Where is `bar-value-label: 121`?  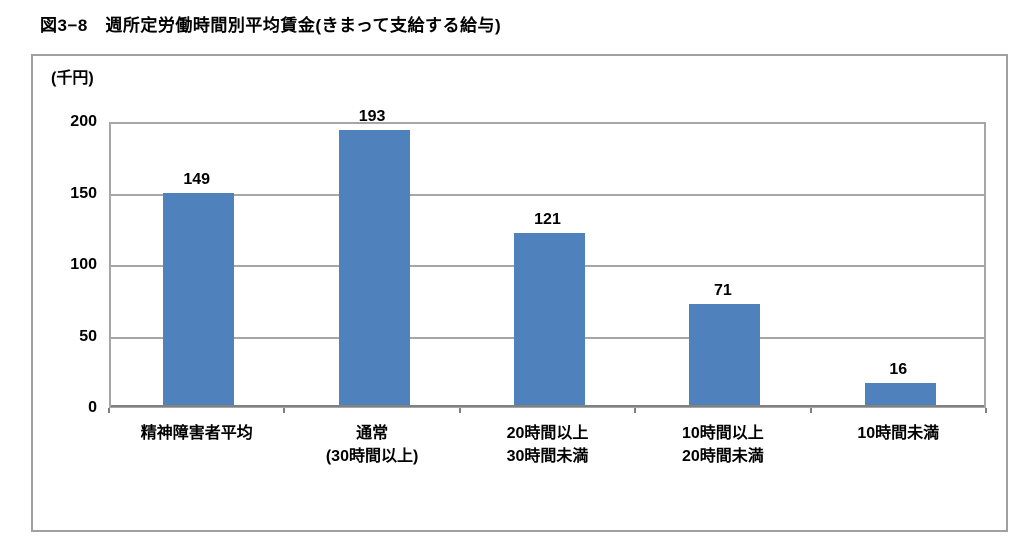
bar-value-label: 121 is located at coordinates (547, 219).